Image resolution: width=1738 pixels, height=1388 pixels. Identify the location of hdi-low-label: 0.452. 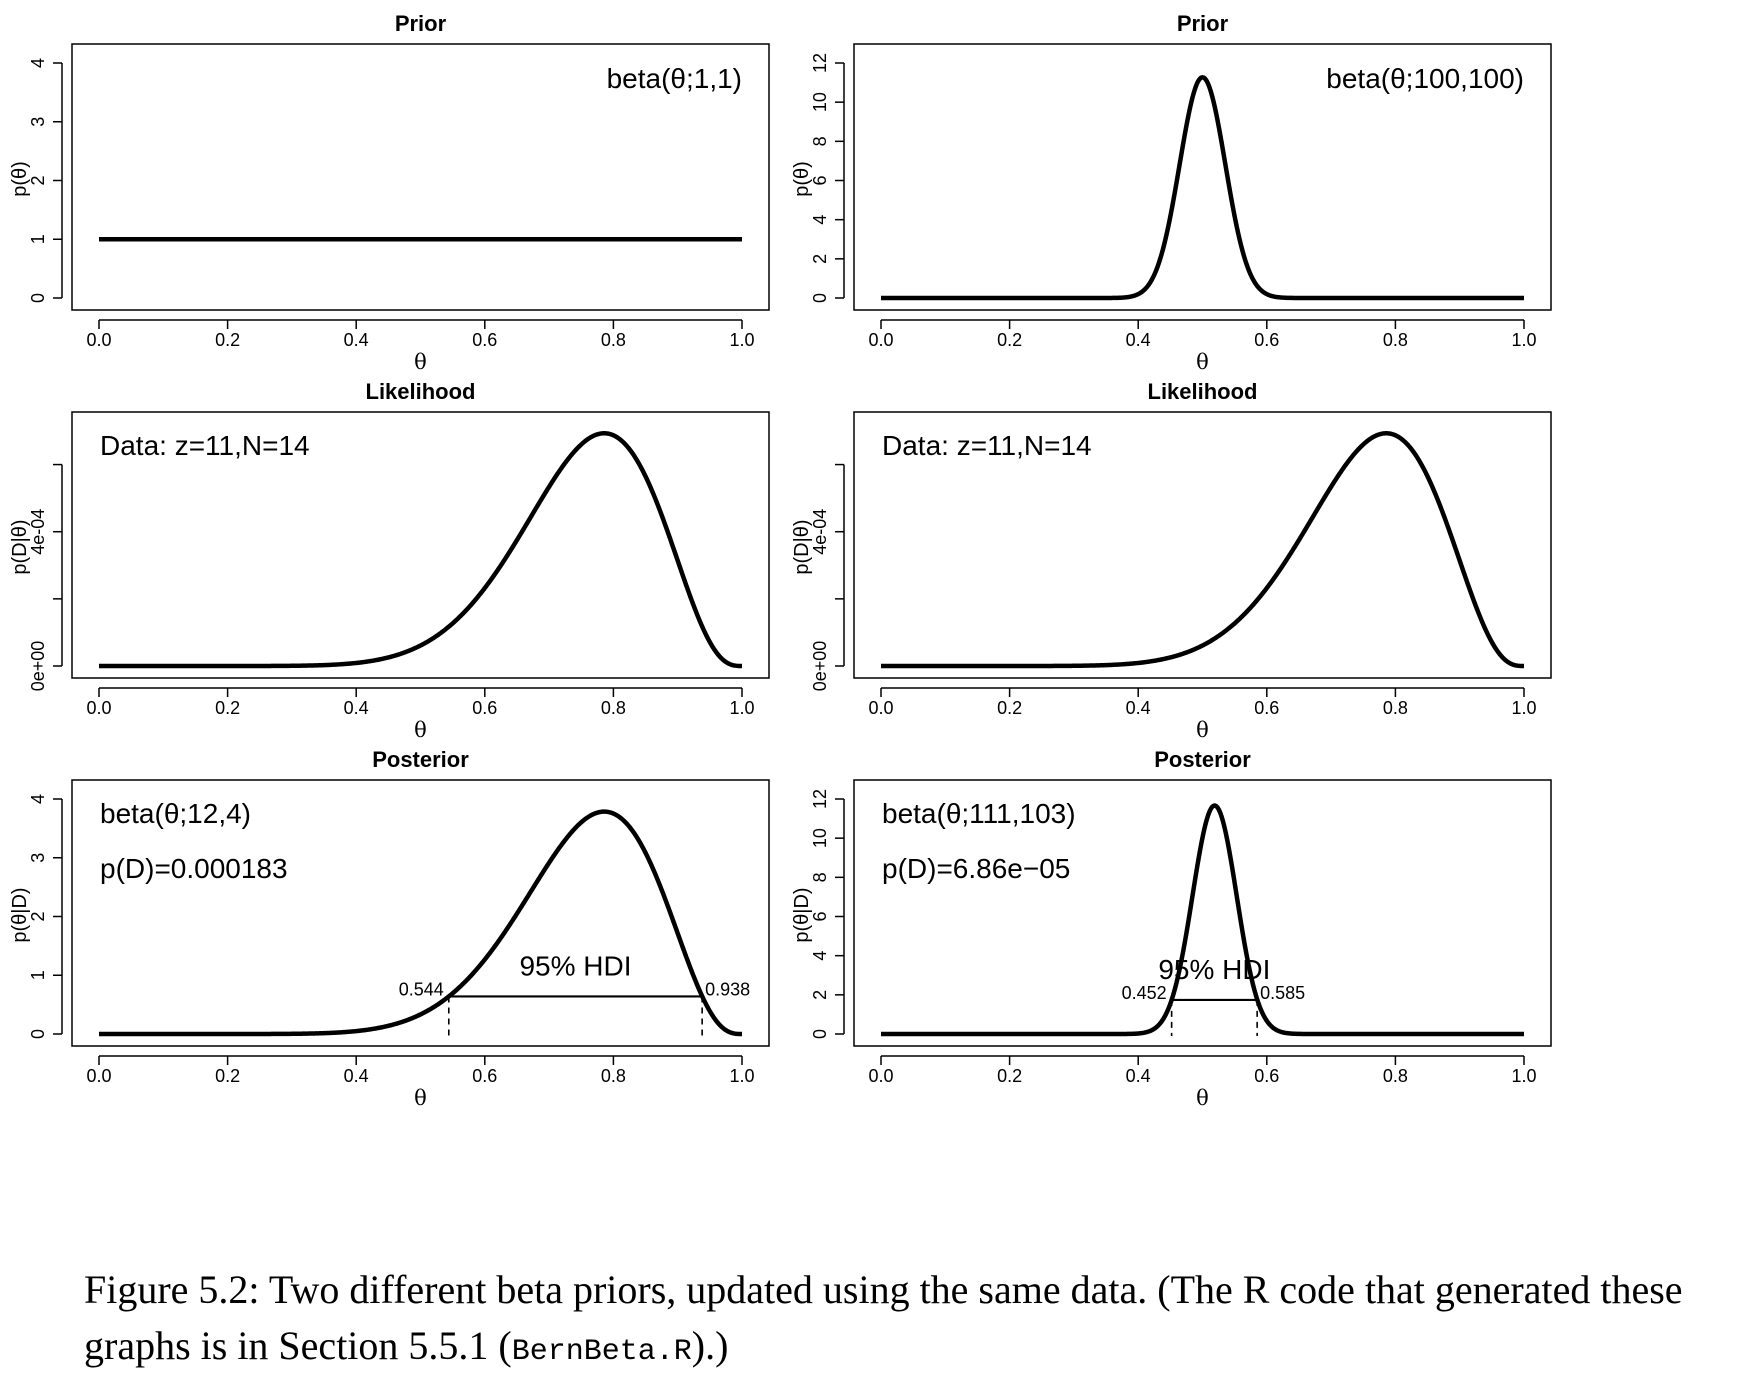
(1144, 993).